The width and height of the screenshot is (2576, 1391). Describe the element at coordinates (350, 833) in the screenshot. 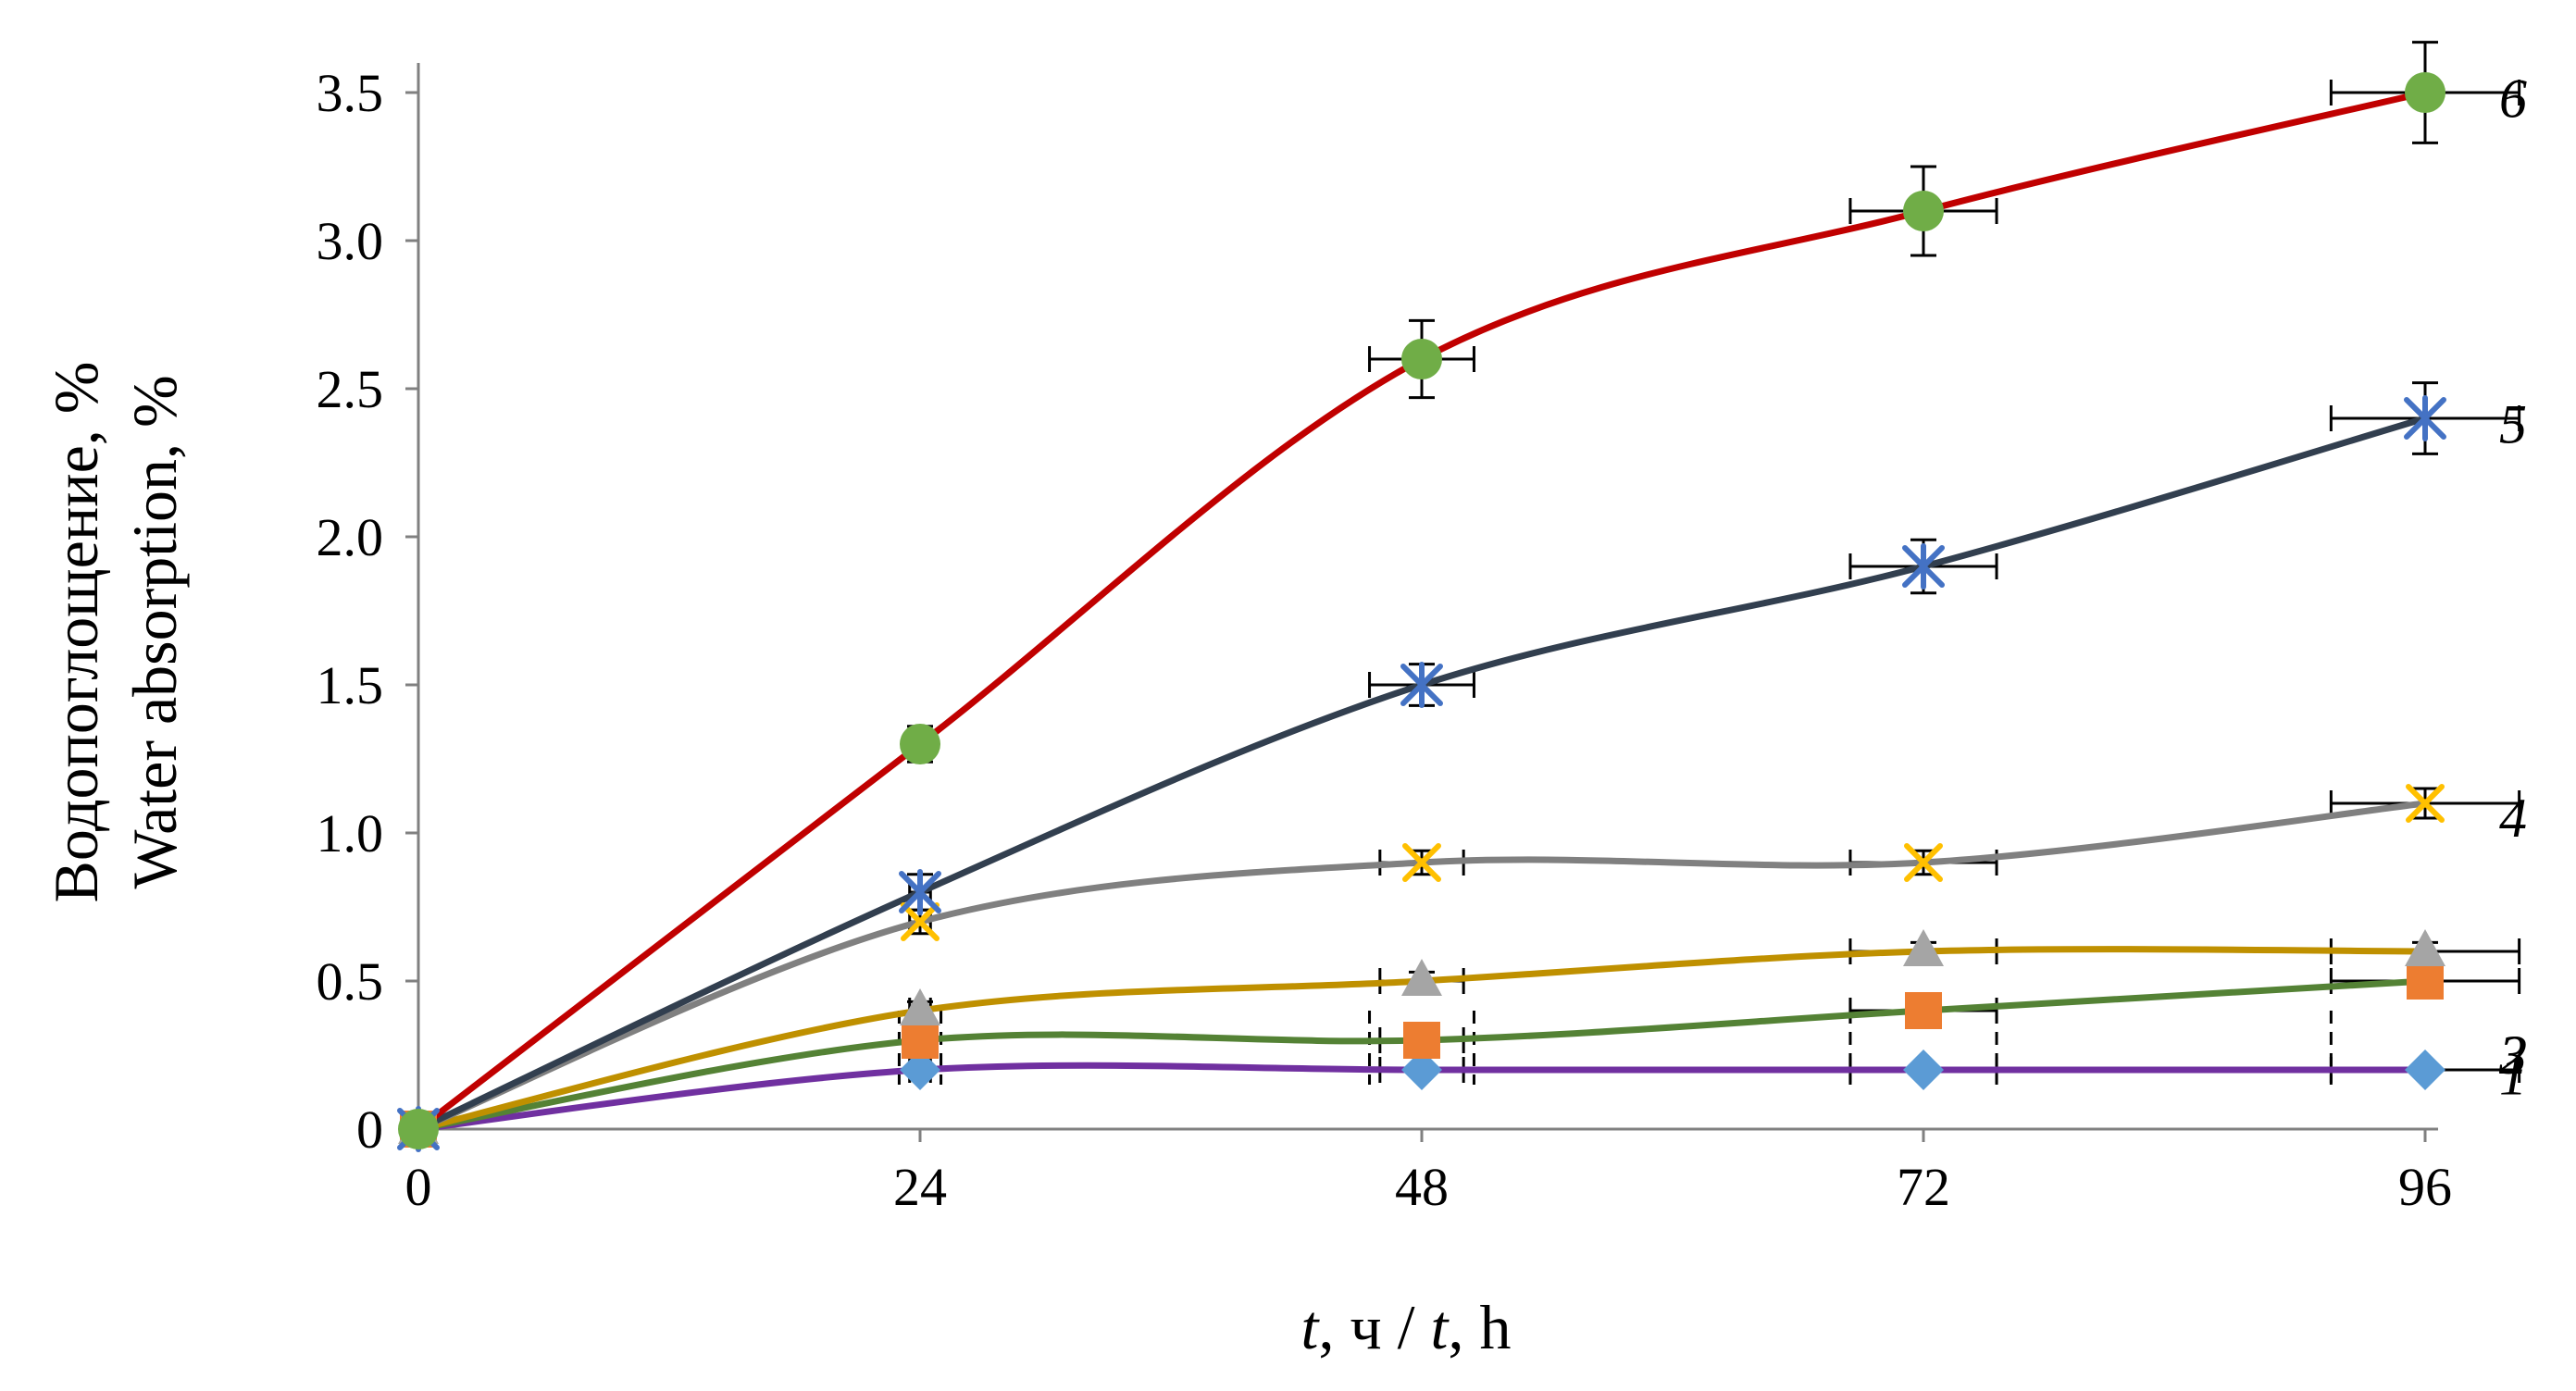

I see `y-tick-label: 1.0` at that location.